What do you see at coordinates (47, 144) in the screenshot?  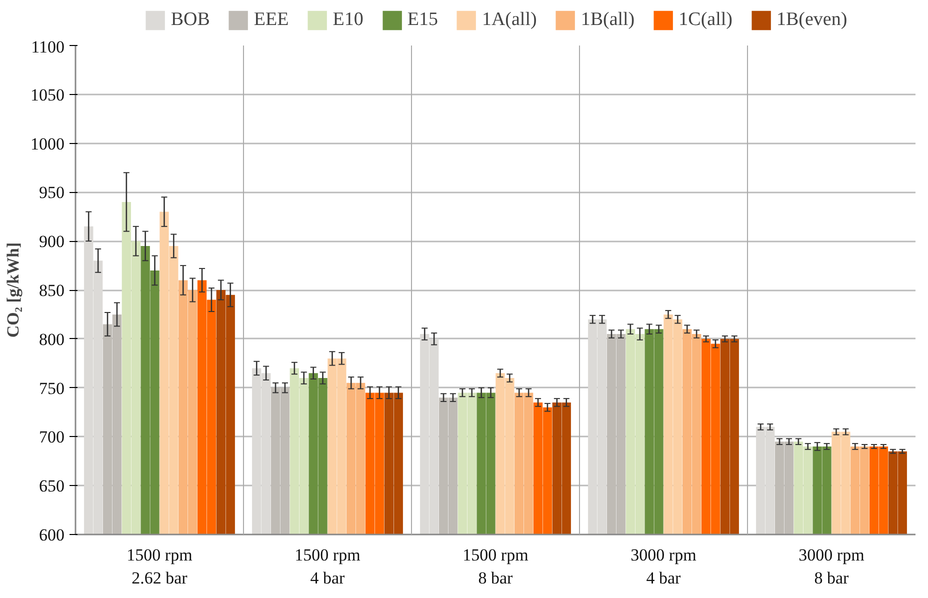 I see `y-tick-label: 1000` at bounding box center [47, 144].